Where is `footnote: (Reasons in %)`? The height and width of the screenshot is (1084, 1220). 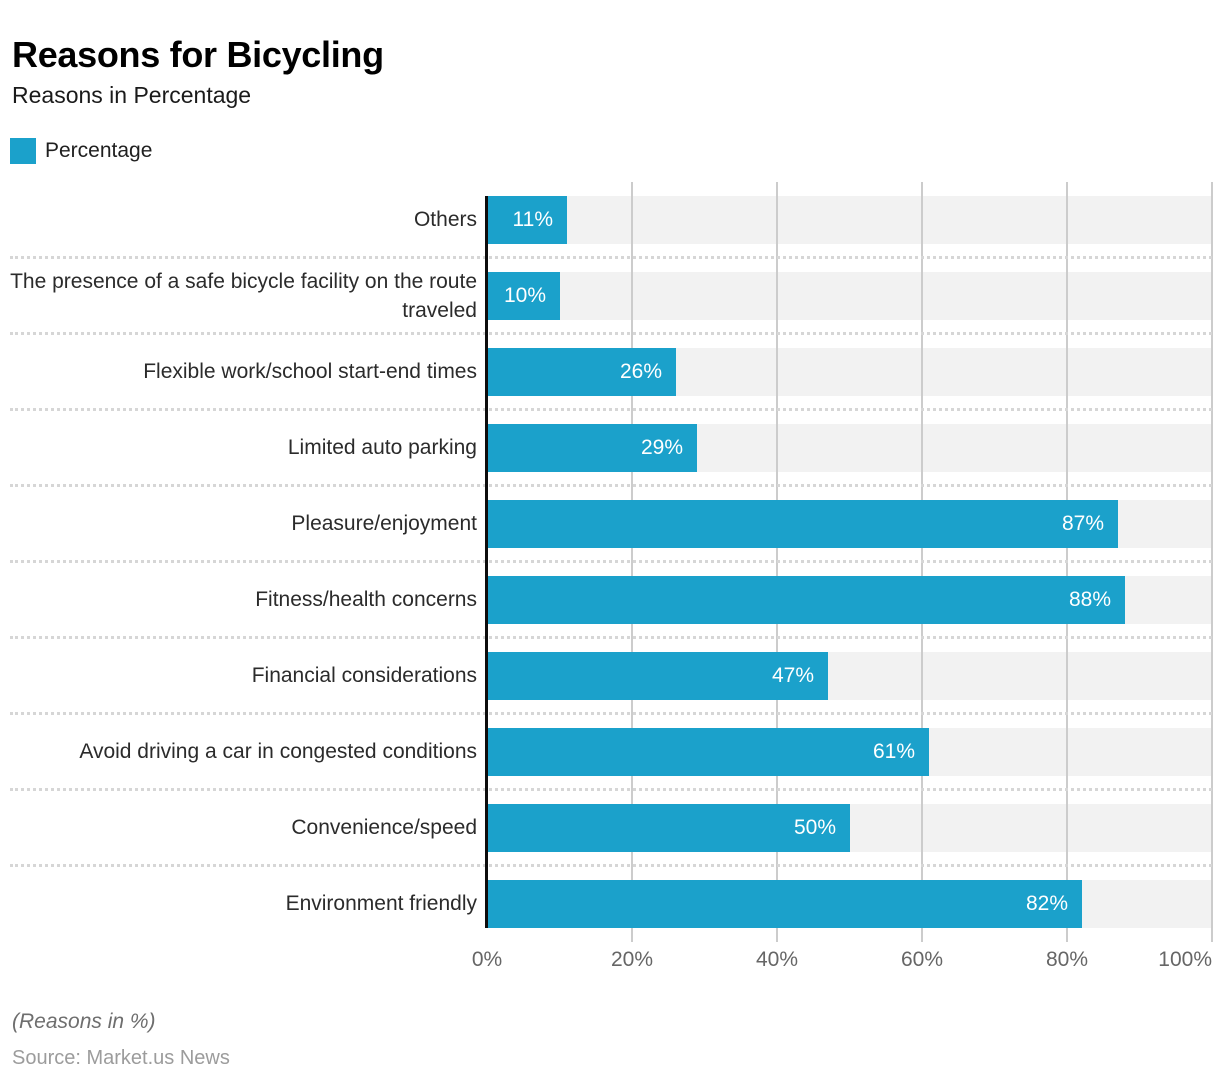
footnote: (Reasons in %) is located at coordinates (84, 1021).